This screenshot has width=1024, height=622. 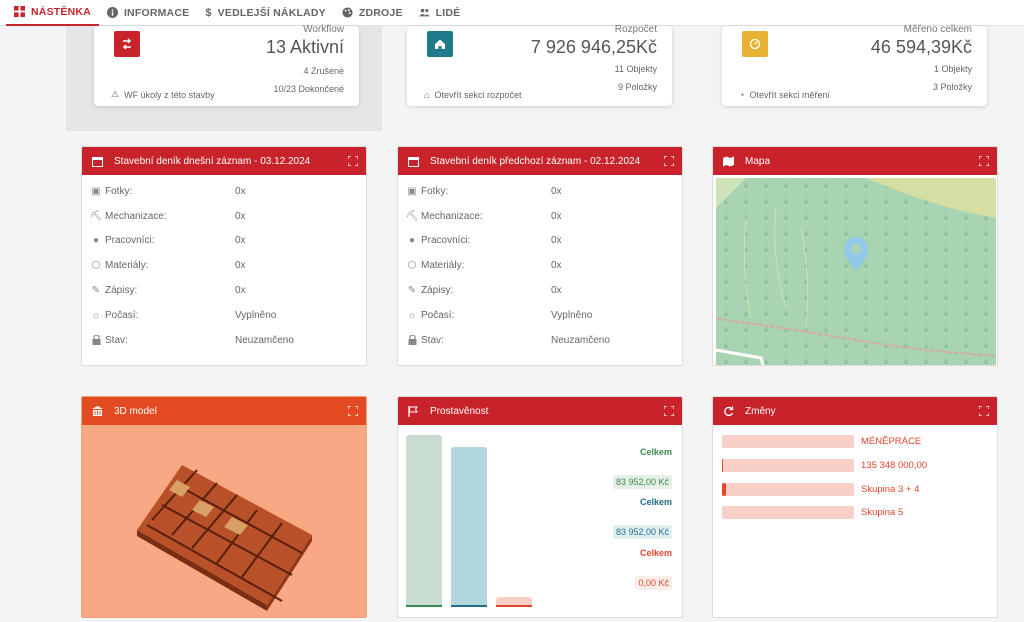 What do you see at coordinates (448, 12) in the screenshot?
I see `tab-label: LIDÉ` at bounding box center [448, 12].